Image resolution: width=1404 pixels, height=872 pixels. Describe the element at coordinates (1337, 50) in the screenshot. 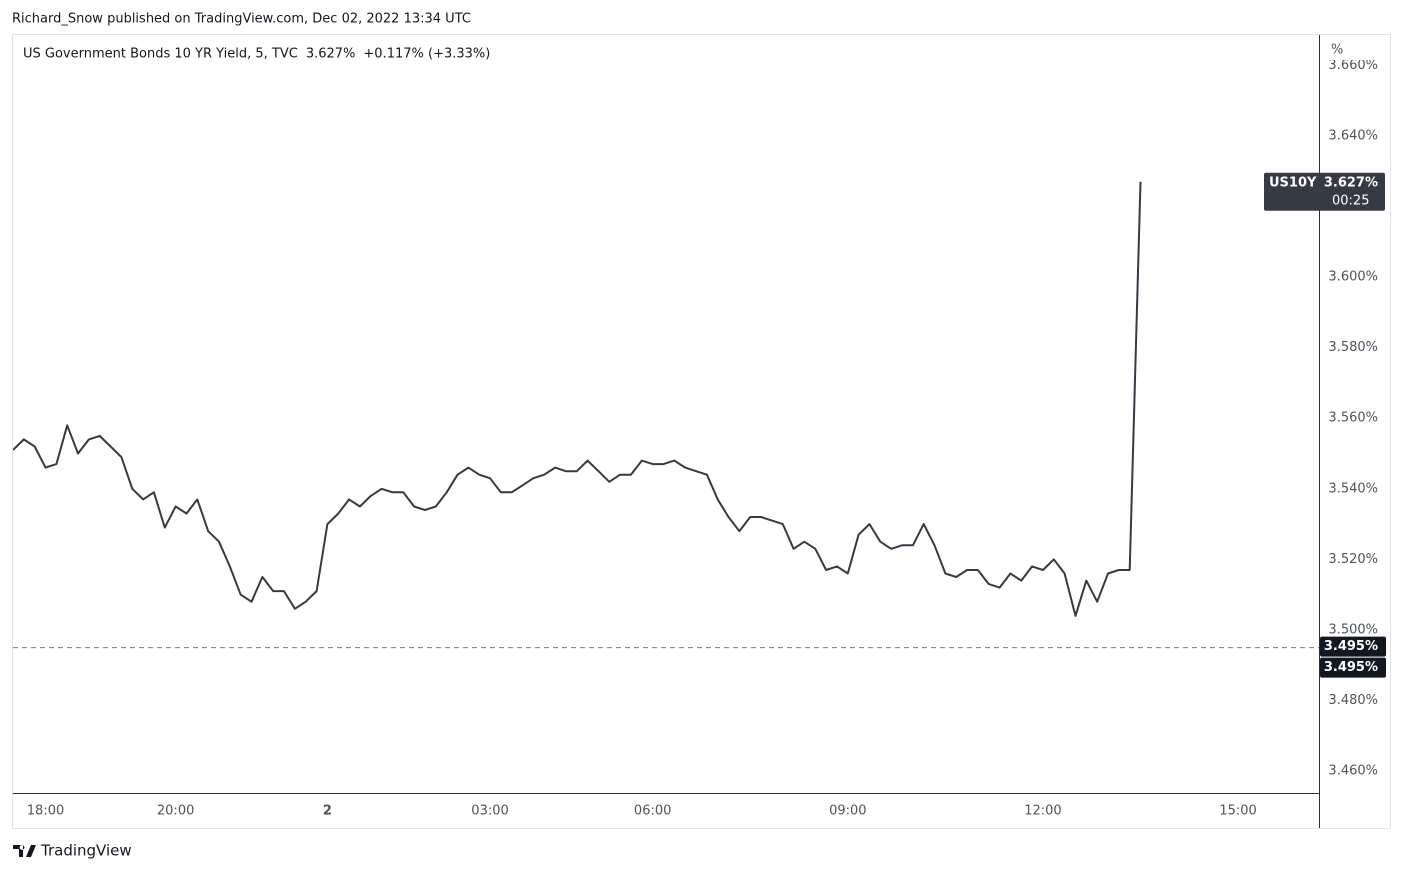

I see `unit-label: %` at that location.